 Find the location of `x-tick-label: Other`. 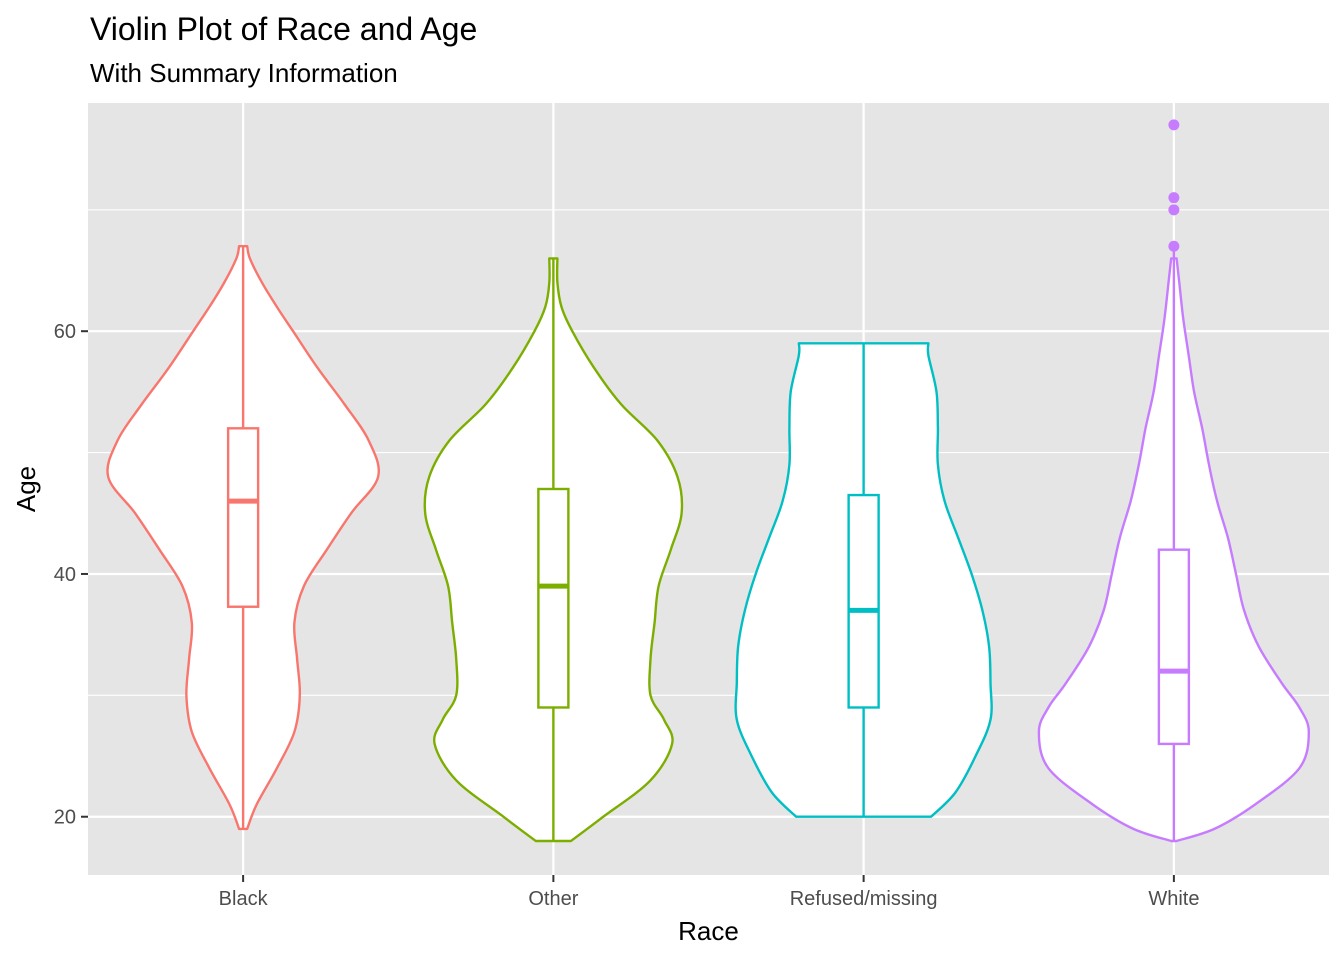

x-tick-label: Other is located at coordinates (553, 899).